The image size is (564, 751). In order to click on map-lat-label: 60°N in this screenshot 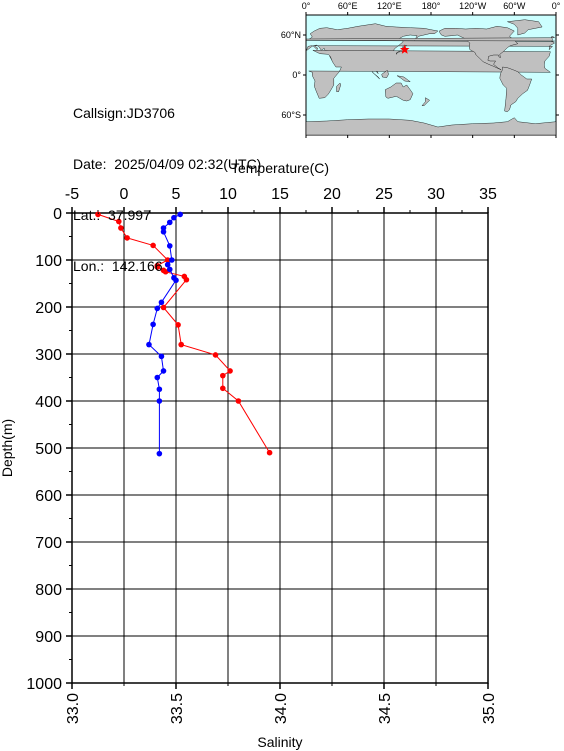, I will do `click(291, 35)`.